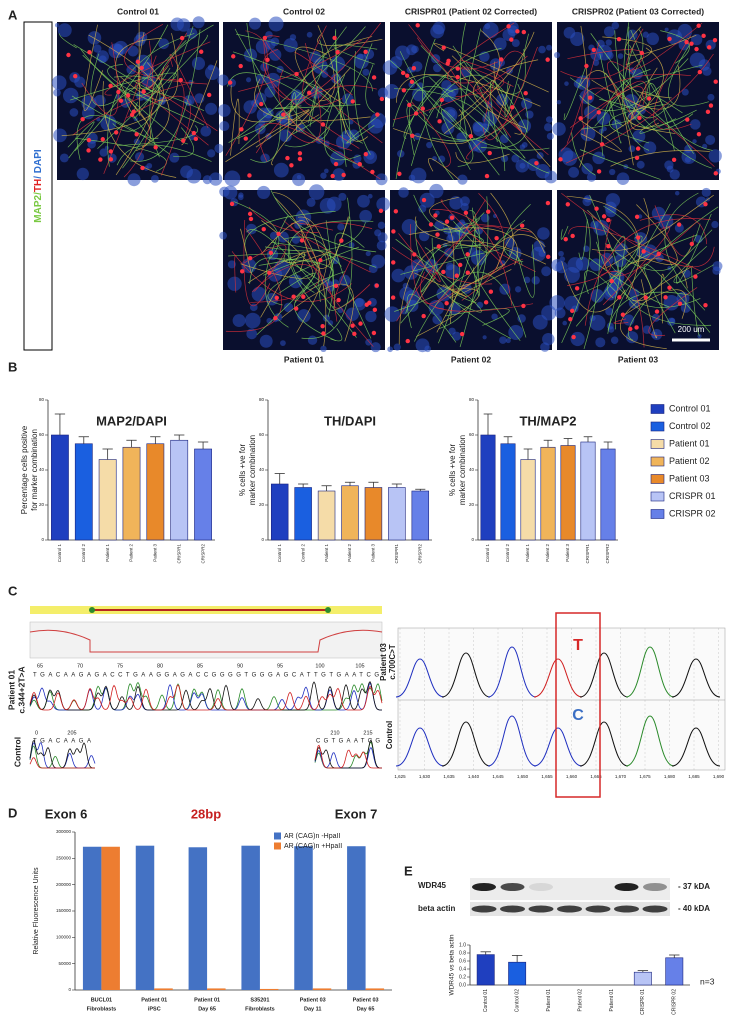  Describe the element at coordinates (692, 496) in the screenshot. I see `legend-label: CRISPR 01` at that location.